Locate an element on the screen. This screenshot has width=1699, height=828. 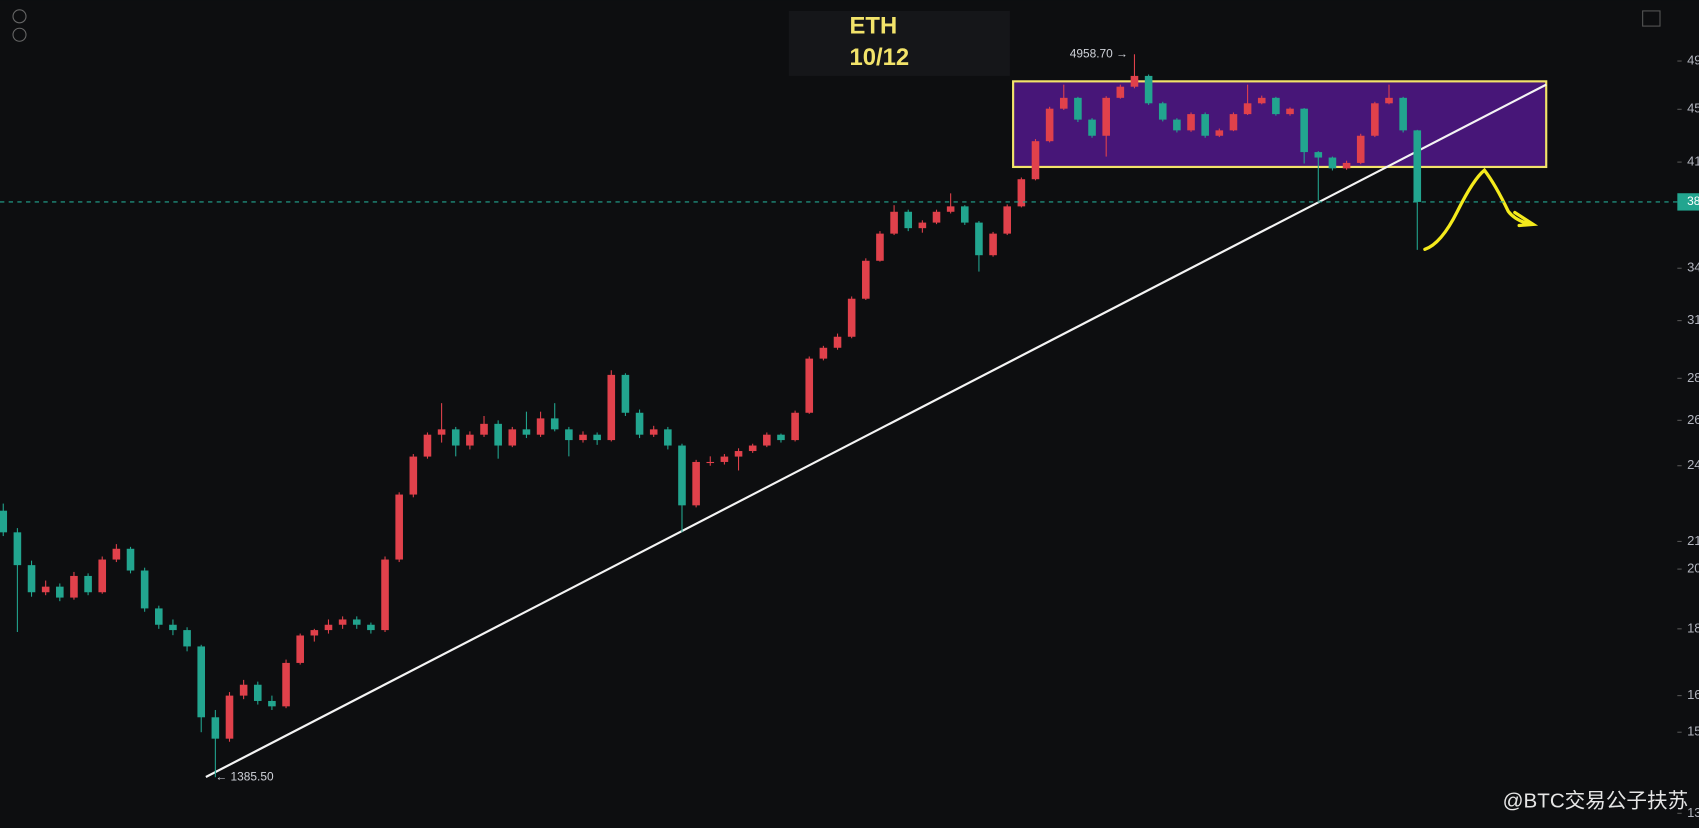
range-box is located at coordinates (1280, 124).